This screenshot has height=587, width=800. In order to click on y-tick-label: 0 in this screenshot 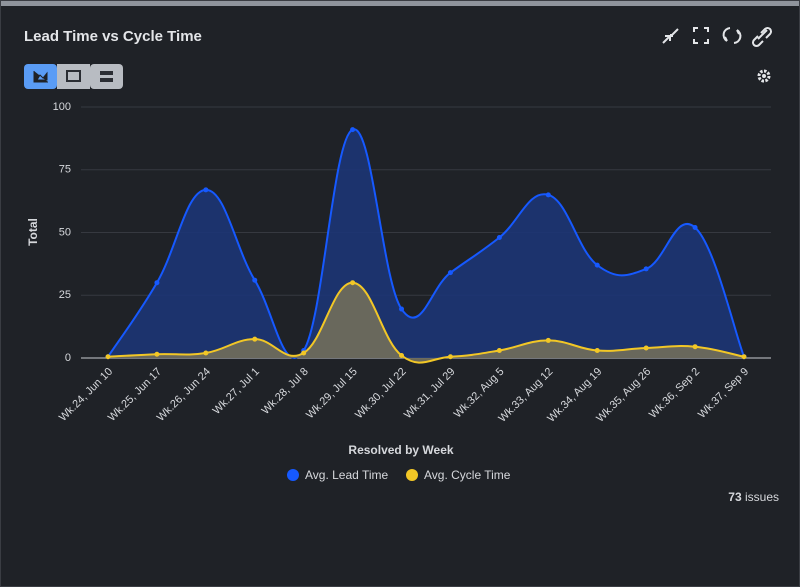, I will do `click(68, 358)`.